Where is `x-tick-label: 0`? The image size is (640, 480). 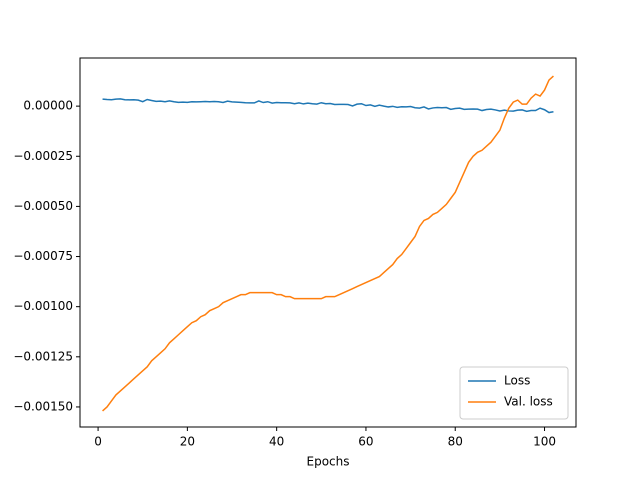 x-tick-label: 0 is located at coordinates (98, 442).